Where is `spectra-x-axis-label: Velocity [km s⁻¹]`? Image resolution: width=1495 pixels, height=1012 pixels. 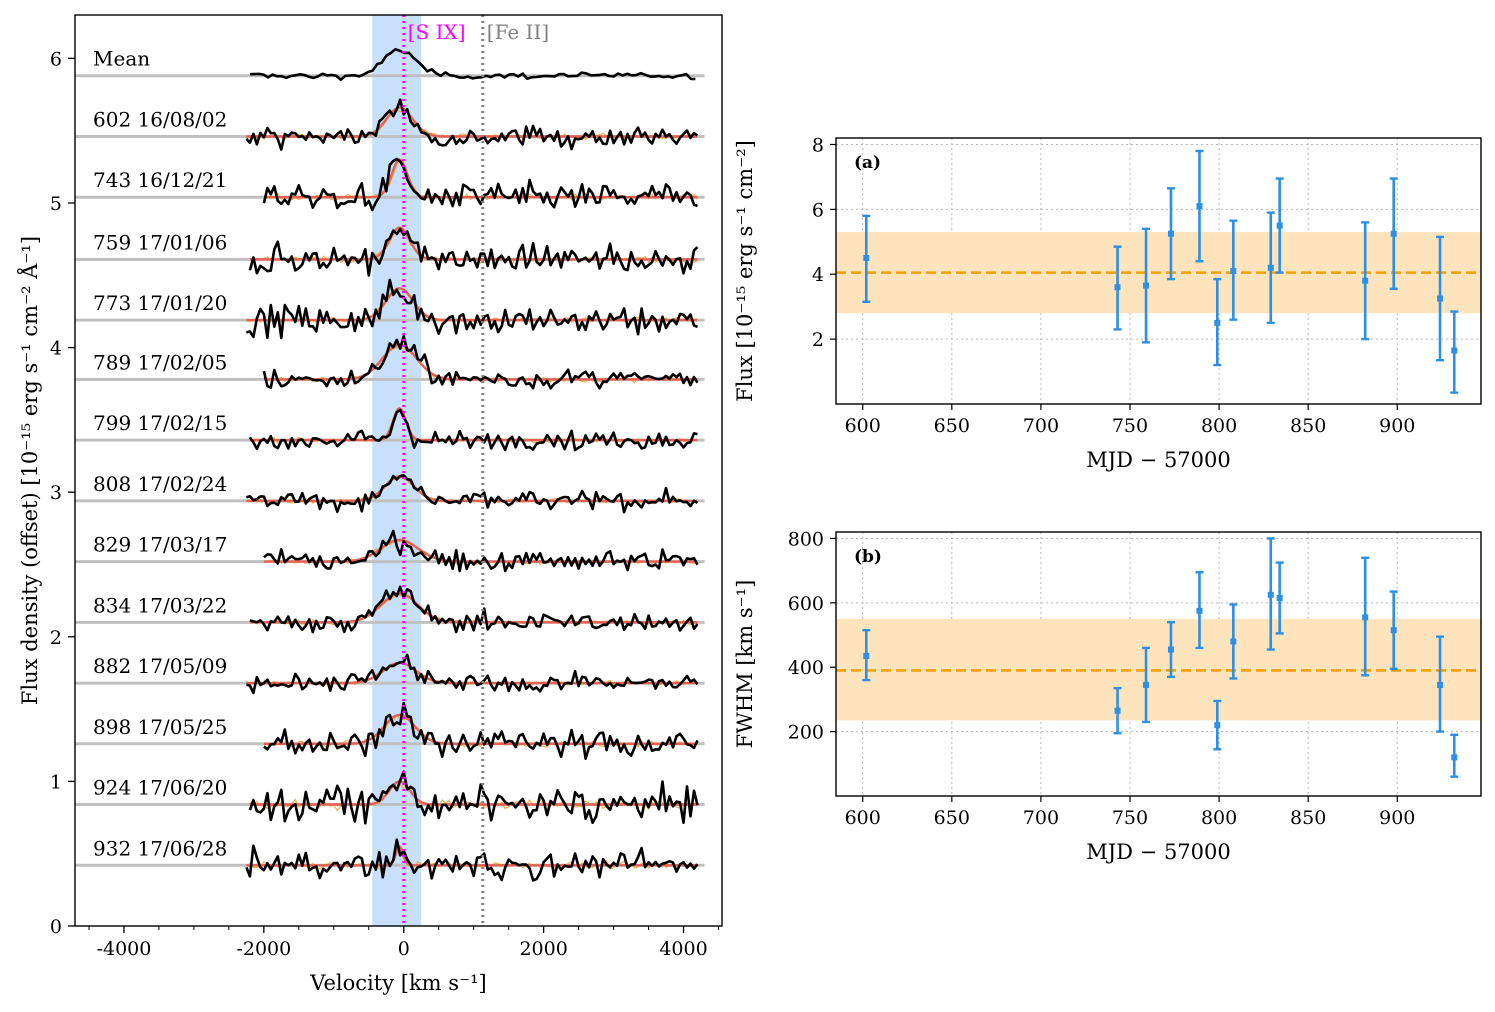
spectra-x-axis-label: Velocity [km s⁻¹] is located at coordinates (397, 983).